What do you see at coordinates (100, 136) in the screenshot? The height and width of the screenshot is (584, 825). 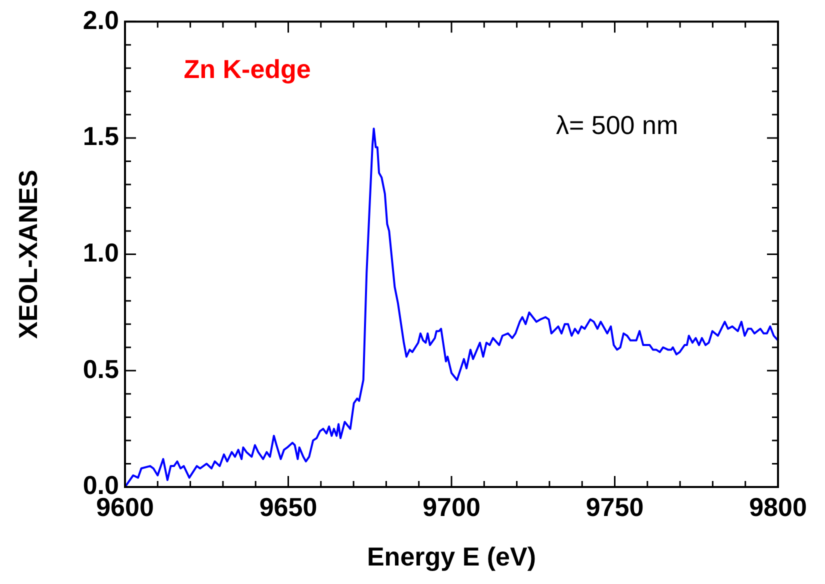 I see `y-tick-label: 1.5` at bounding box center [100, 136].